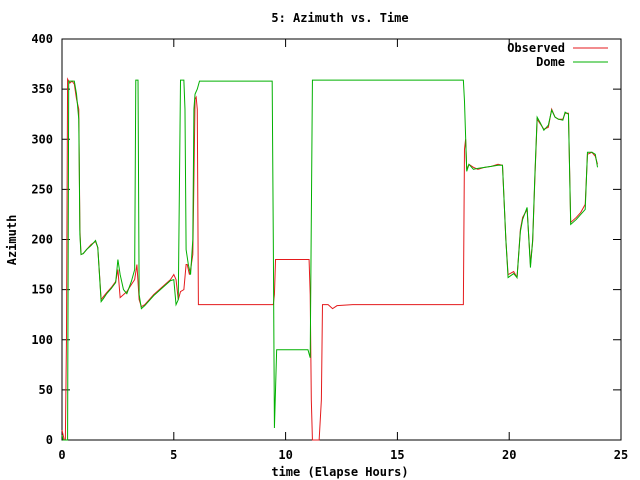  Describe the element at coordinates (12, 240) in the screenshot. I see `y-axis-label: Azimuth` at that location.